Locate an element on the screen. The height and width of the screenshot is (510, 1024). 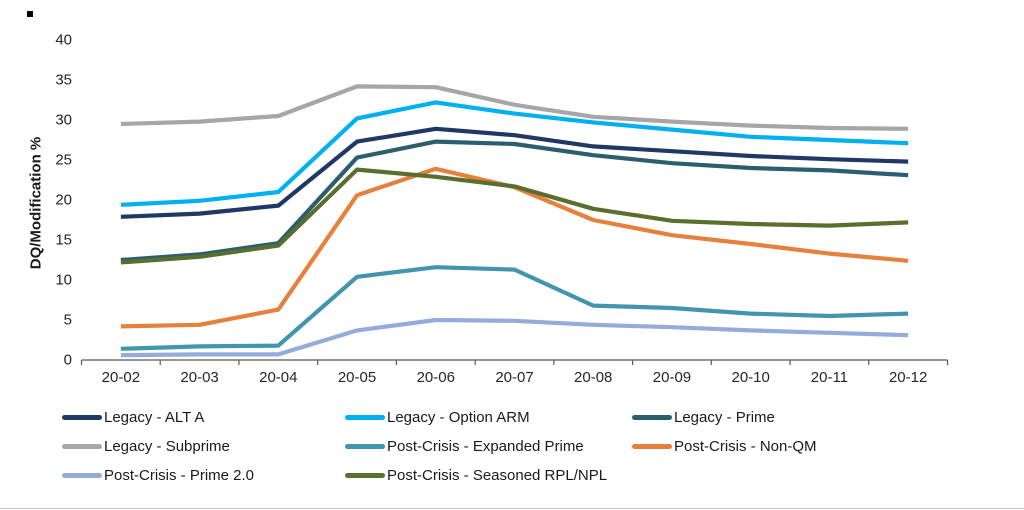
y-tick-label: 30 is located at coordinates (63, 120).